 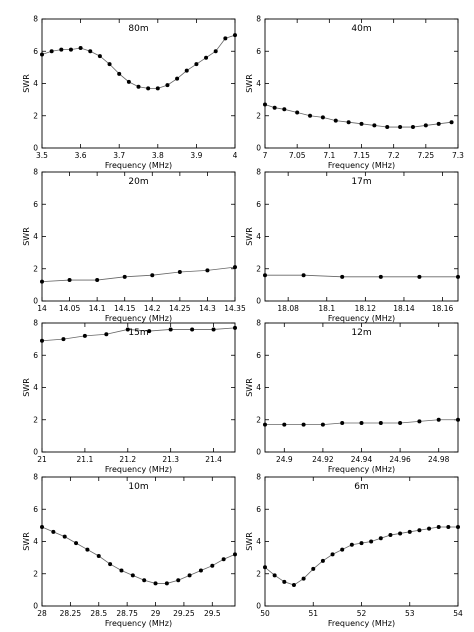 What do you see at coordinates (458, 613) in the screenshot?
I see `chart-7-xtick-label: 54` at bounding box center [458, 613].